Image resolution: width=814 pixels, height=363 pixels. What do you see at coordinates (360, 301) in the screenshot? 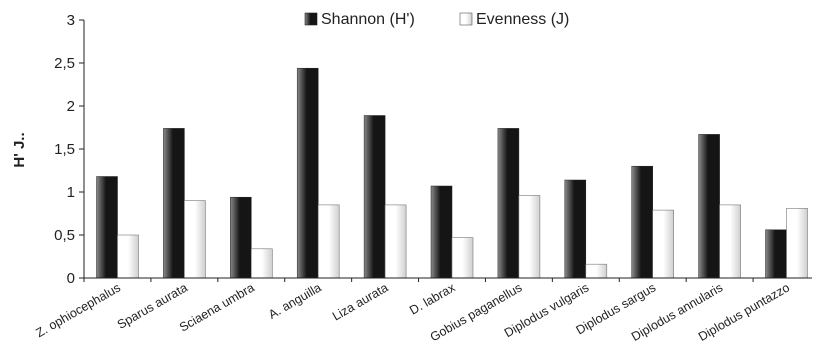
I see `x-category-label: Liza aurata` at bounding box center [360, 301].